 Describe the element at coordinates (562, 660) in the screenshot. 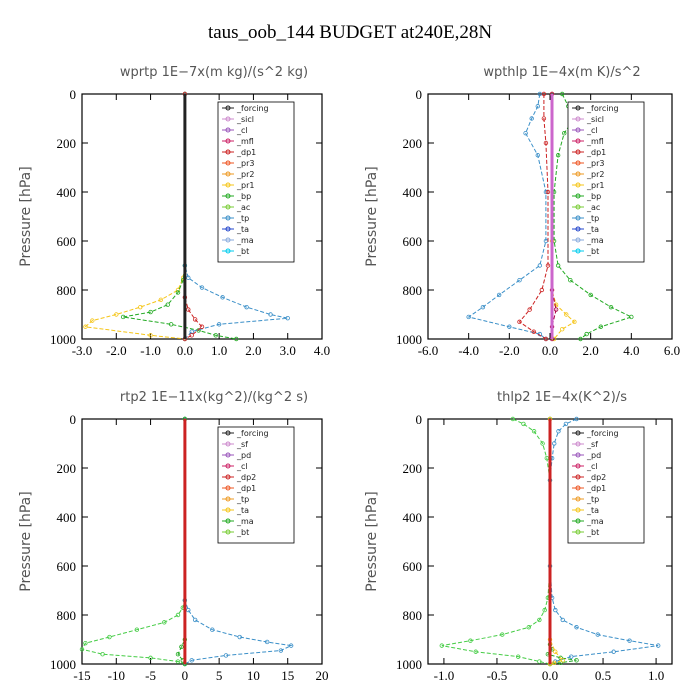

I see `data-point-pd` at that location.